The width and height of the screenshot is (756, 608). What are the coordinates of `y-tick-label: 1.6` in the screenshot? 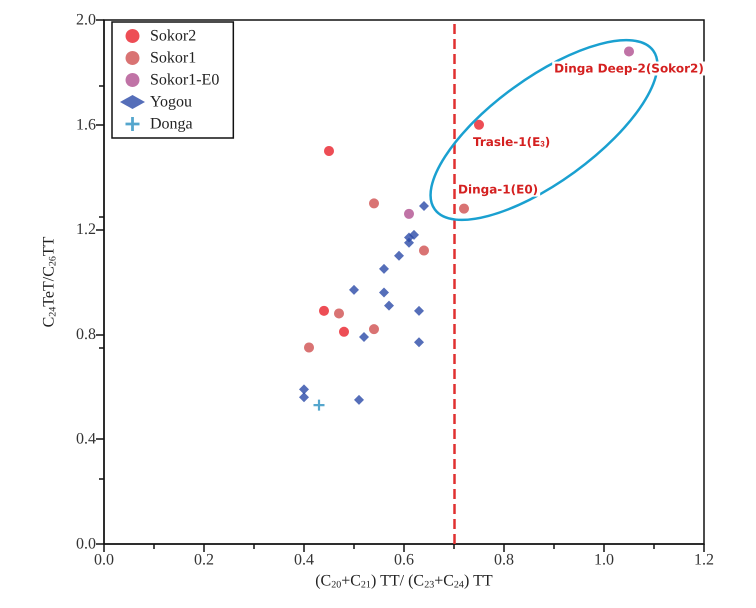 It's located at (86, 125).